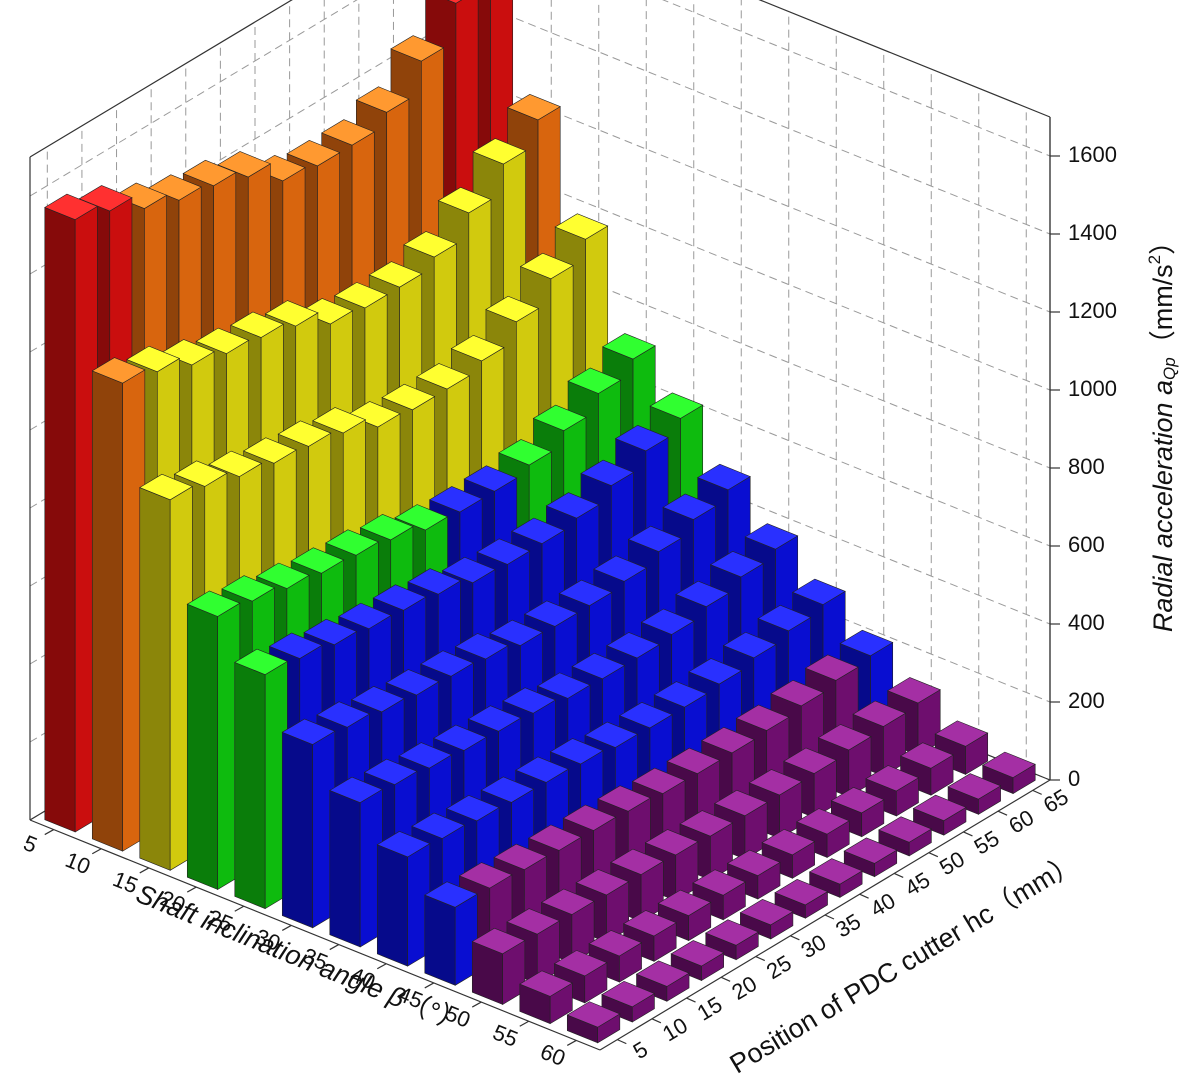 The height and width of the screenshot is (1082, 1200). I want to click on z-tick-label: 400, so click(1086, 622).